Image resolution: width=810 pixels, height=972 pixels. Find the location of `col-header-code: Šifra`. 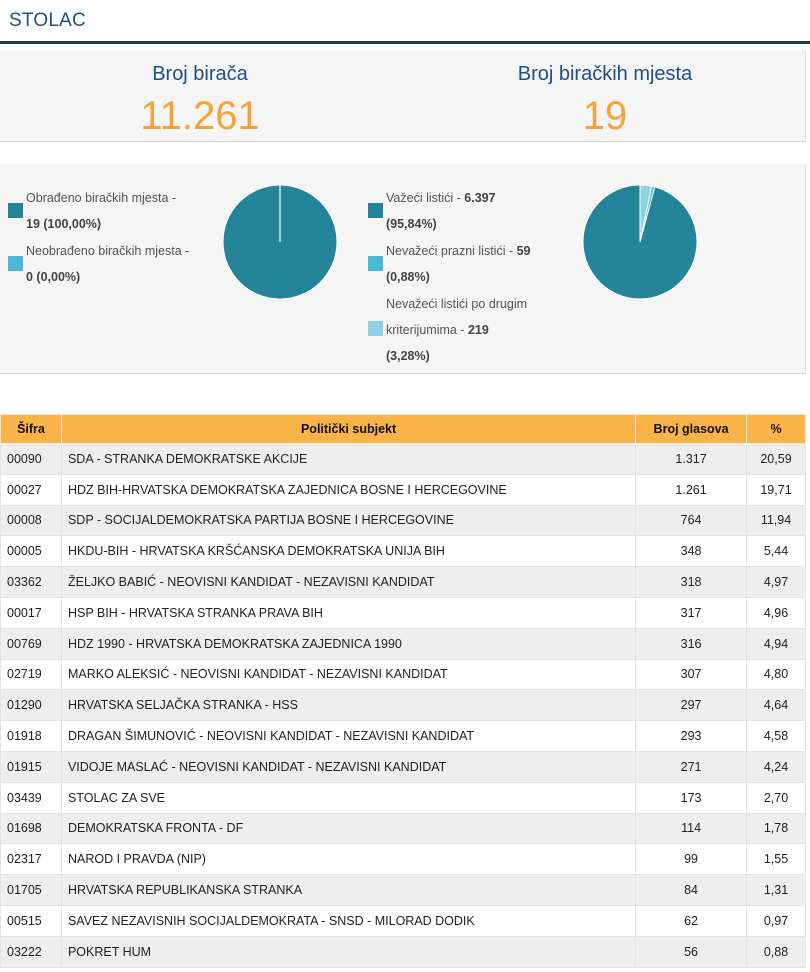

col-header-code: Šifra is located at coordinates (31, 429).